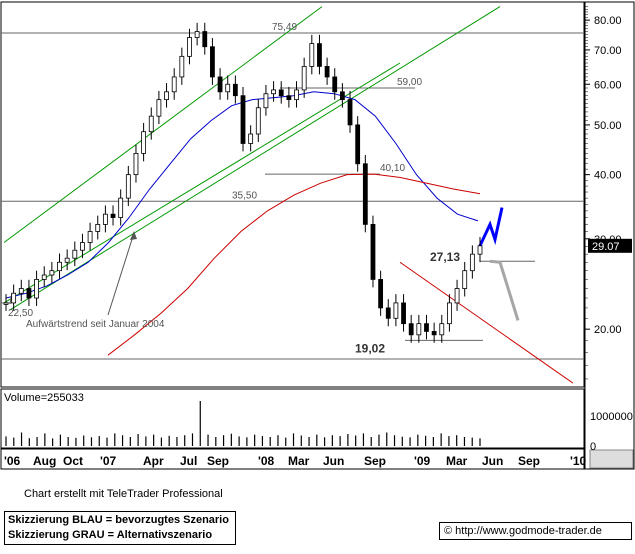 The height and width of the screenshot is (554, 635). I want to click on x-tick-label: Jul, so click(188, 461).